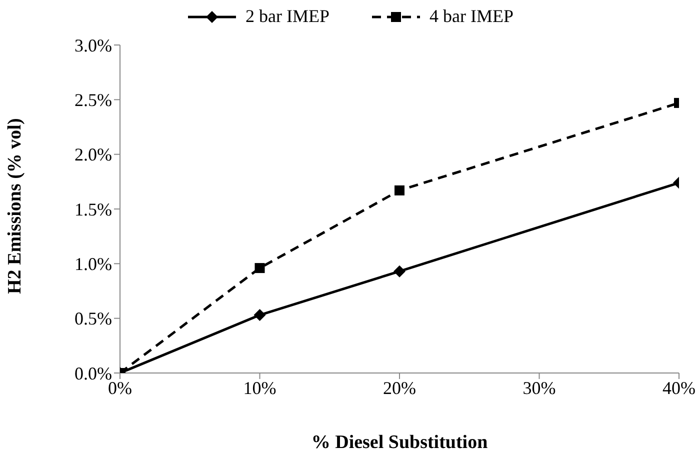 The height and width of the screenshot is (461, 699). I want to click on y-tick-label: 1.5%, so click(93, 209).